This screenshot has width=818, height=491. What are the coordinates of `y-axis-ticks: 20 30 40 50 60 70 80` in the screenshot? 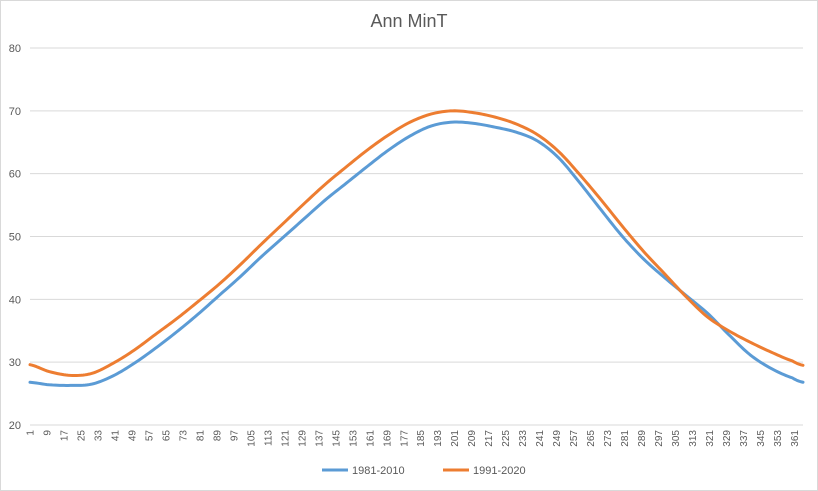 It's located at (15, 237).